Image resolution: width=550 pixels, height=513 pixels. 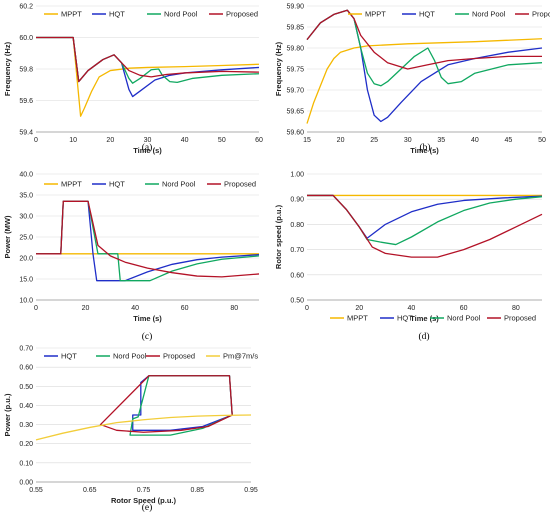 What do you see at coordinates (423, 336) in the screenshot?
I see `panel-caption: (d)` at bounding box center [423, 336].